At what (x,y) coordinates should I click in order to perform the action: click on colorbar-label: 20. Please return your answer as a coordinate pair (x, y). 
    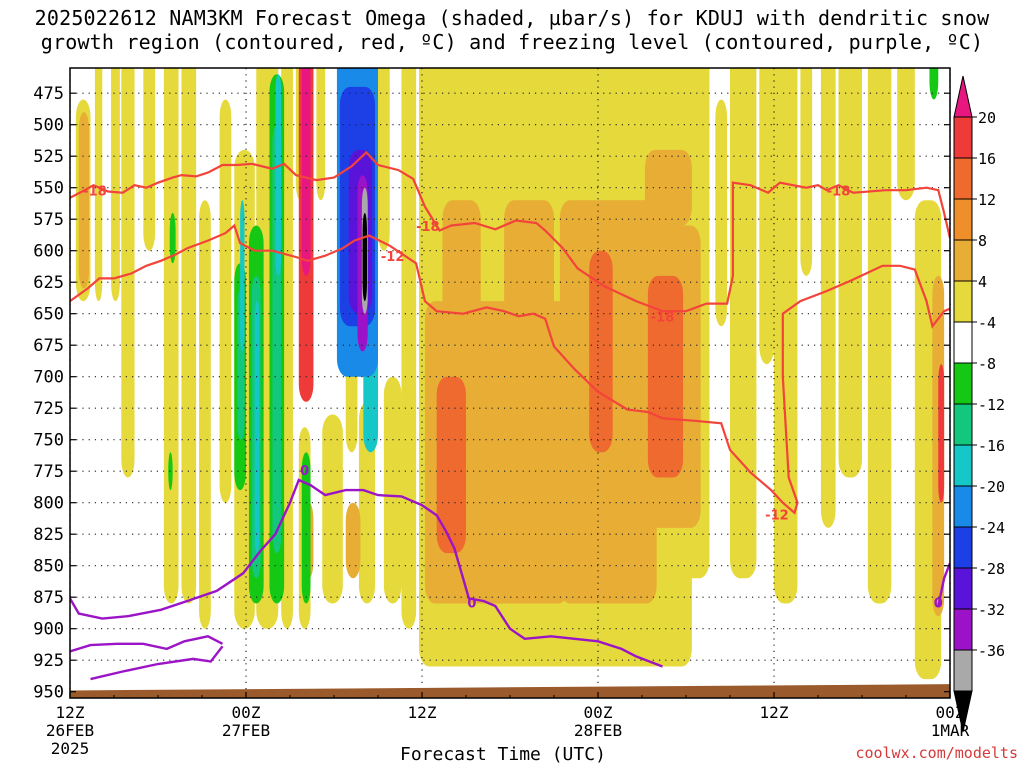
    Looking at the image, I should click on (987, 118).